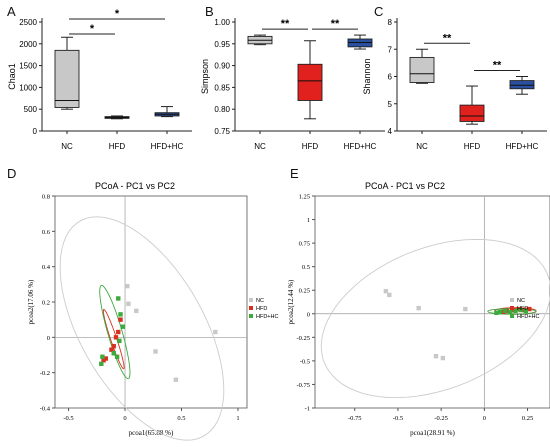 The image size is (550, 447). Describe the element at coordinates (222, 66) in the screenshot. I see `y-tick-label: 0.90` at that location.